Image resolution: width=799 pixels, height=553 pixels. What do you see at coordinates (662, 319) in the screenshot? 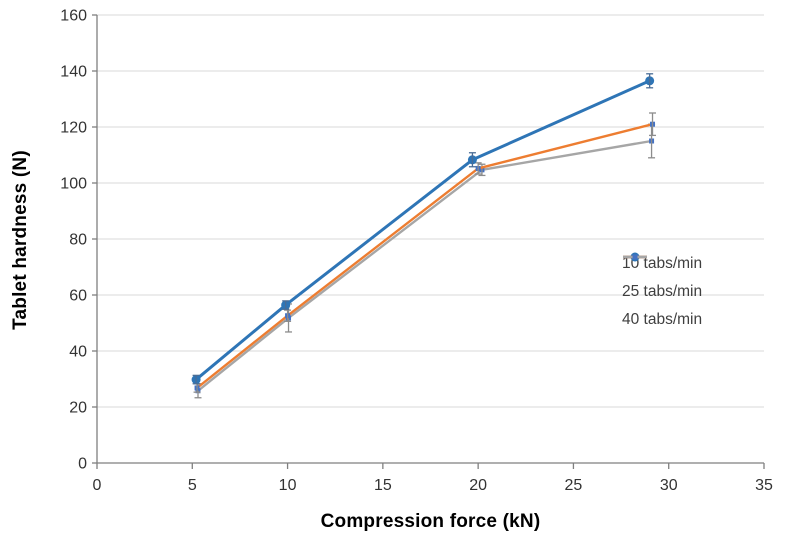
I see `legend-label-40-tabs-min: 40 tabs/min` at bounding box center [662, 319].